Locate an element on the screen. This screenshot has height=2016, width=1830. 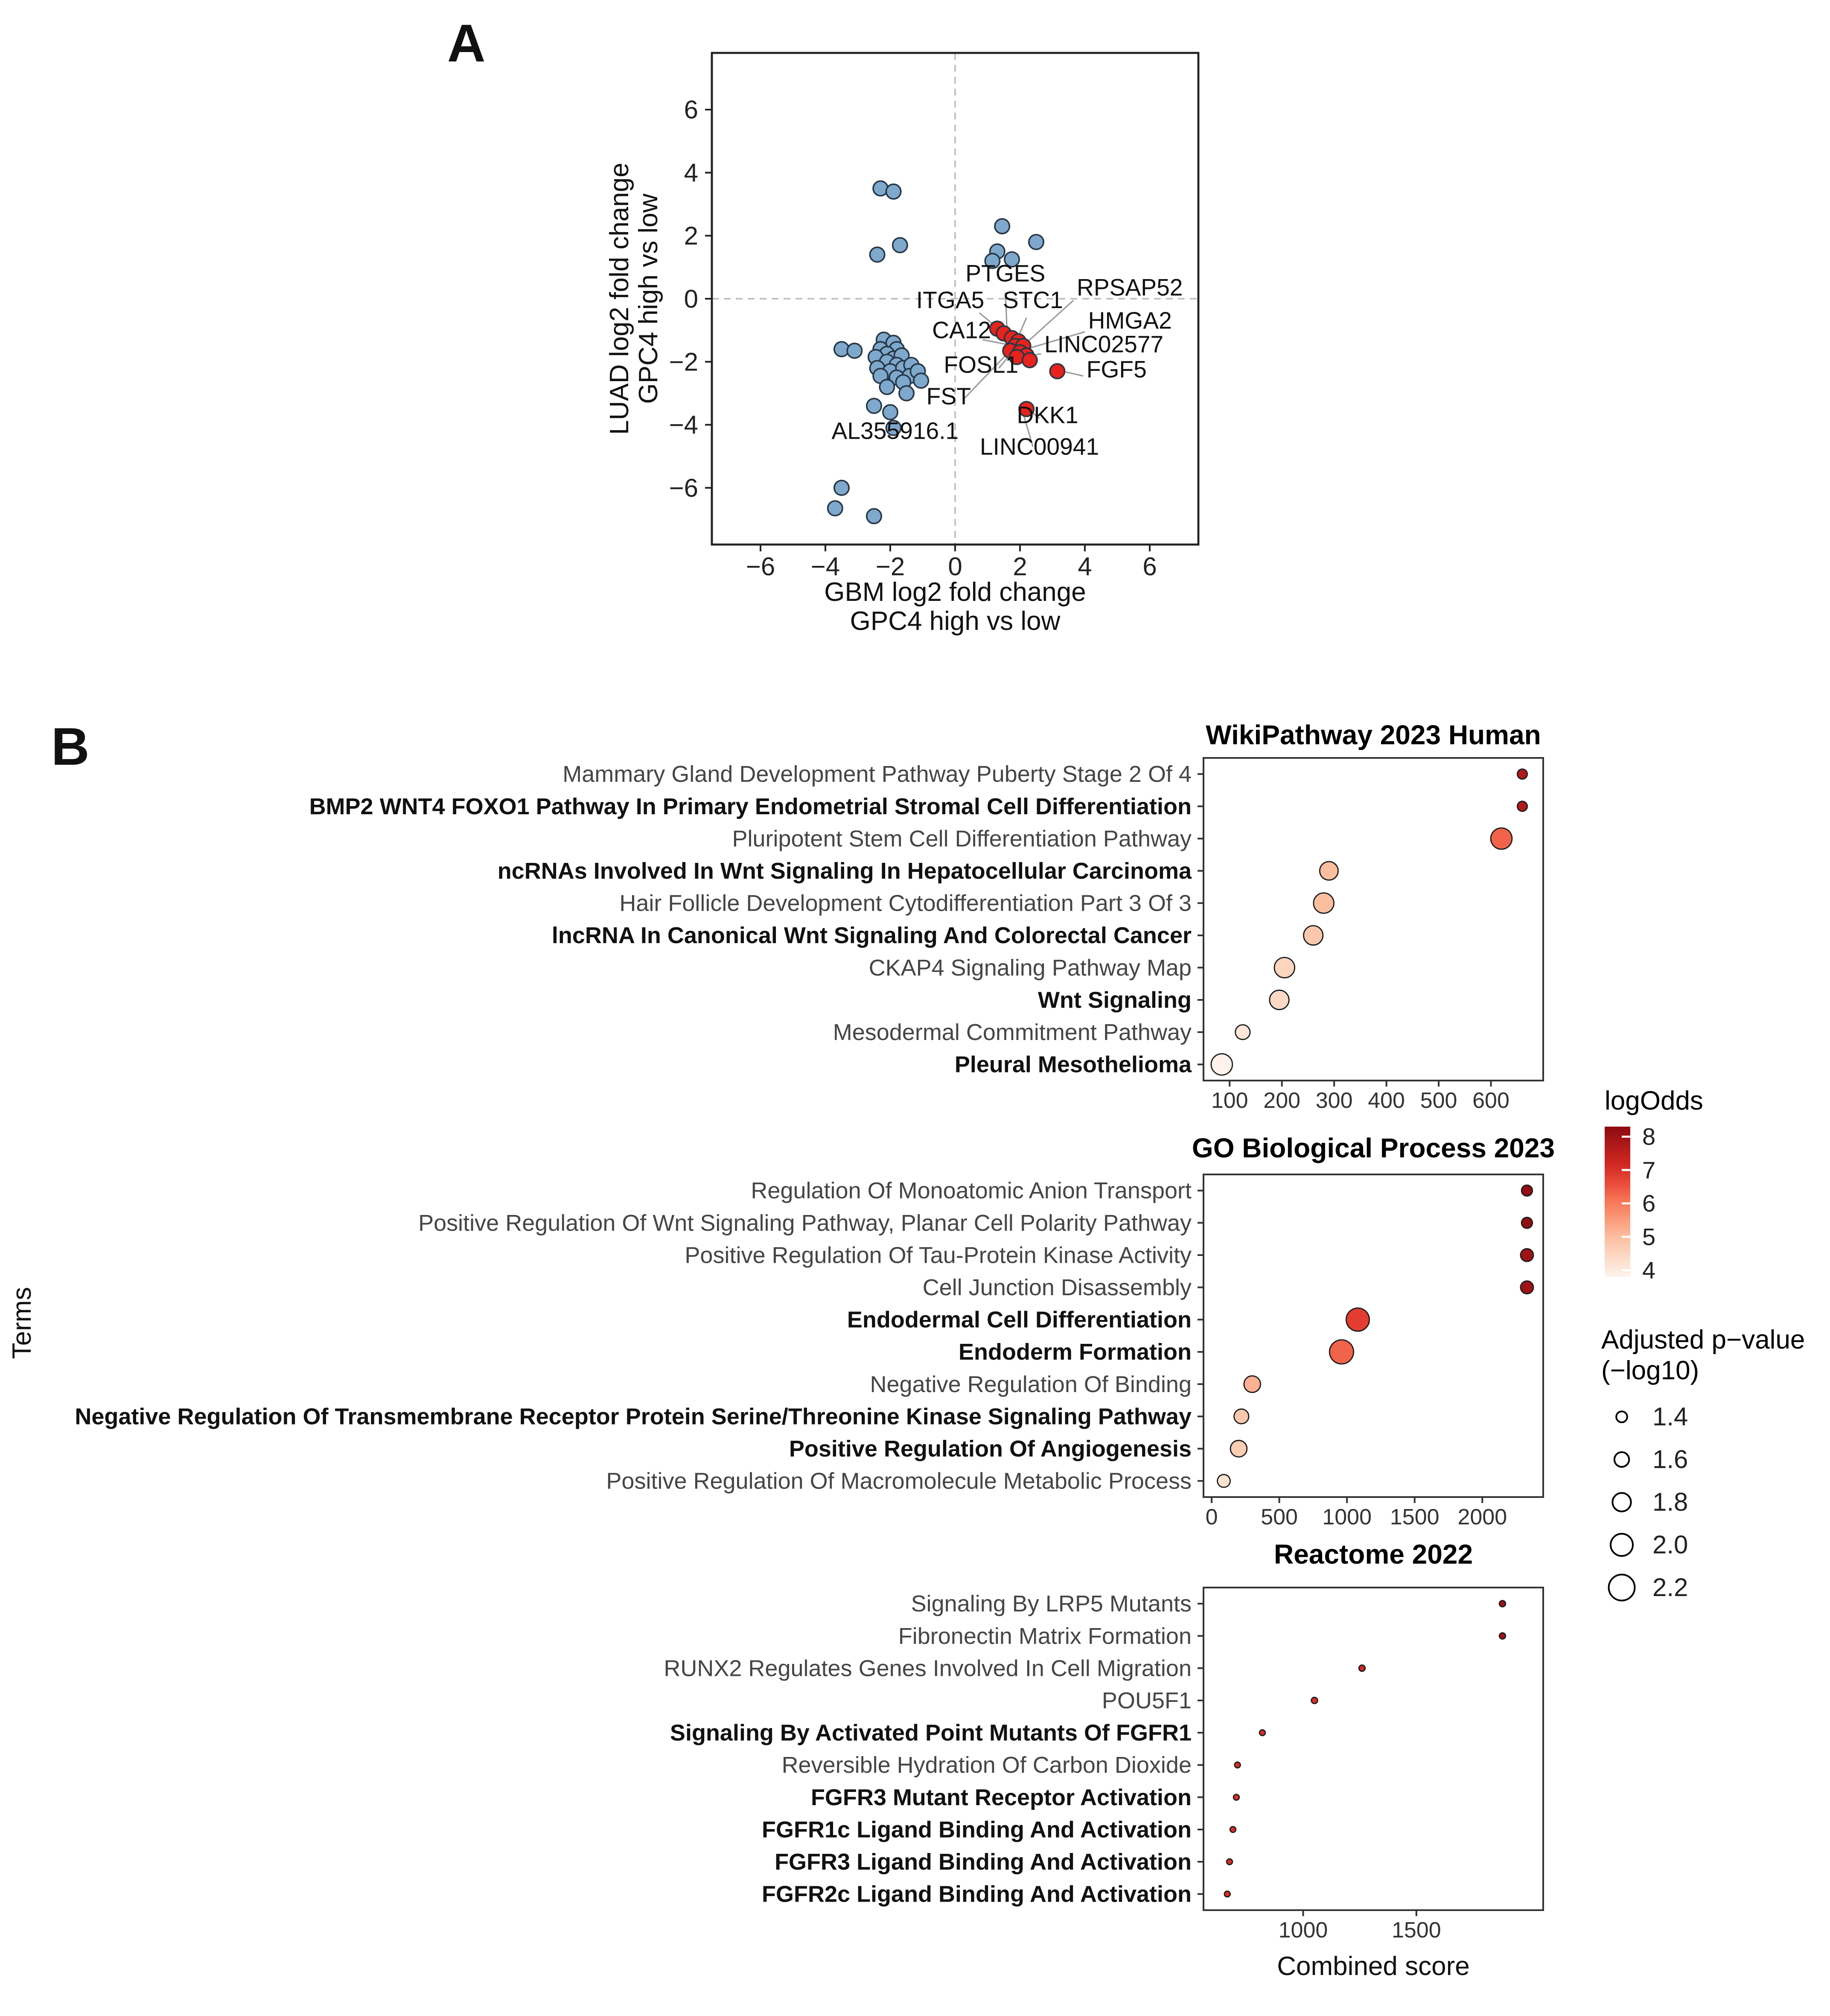
term-label: Fibronectin Matrix Formation is located at coordinates (1045, 1636).